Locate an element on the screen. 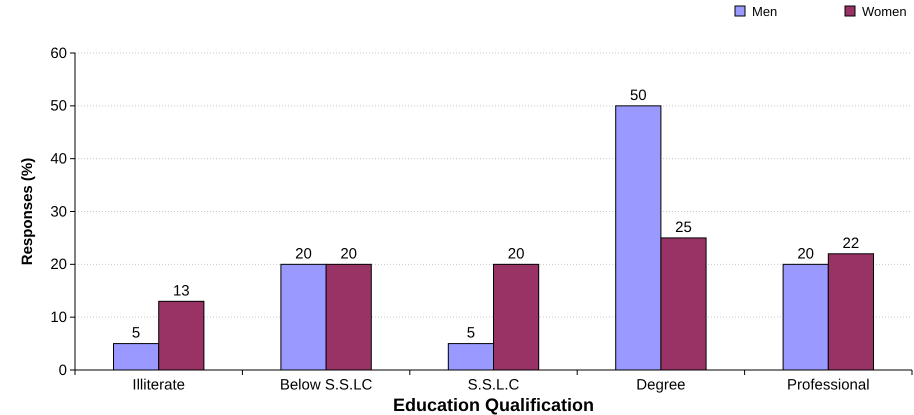 Image resolution: width=914 pixels, height=415 pixels. x-tick-label: Illiterate is located at coordinates (158, 385).